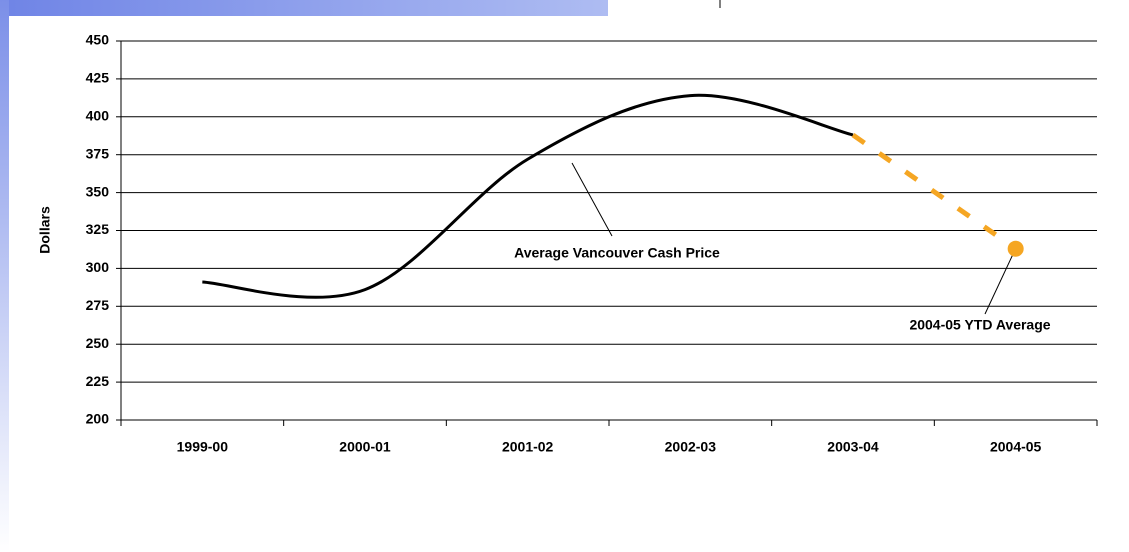  Describe the element at coordinates (528, 447) in the screenshot. I see `x-tick-label: 2001-02` at that location.